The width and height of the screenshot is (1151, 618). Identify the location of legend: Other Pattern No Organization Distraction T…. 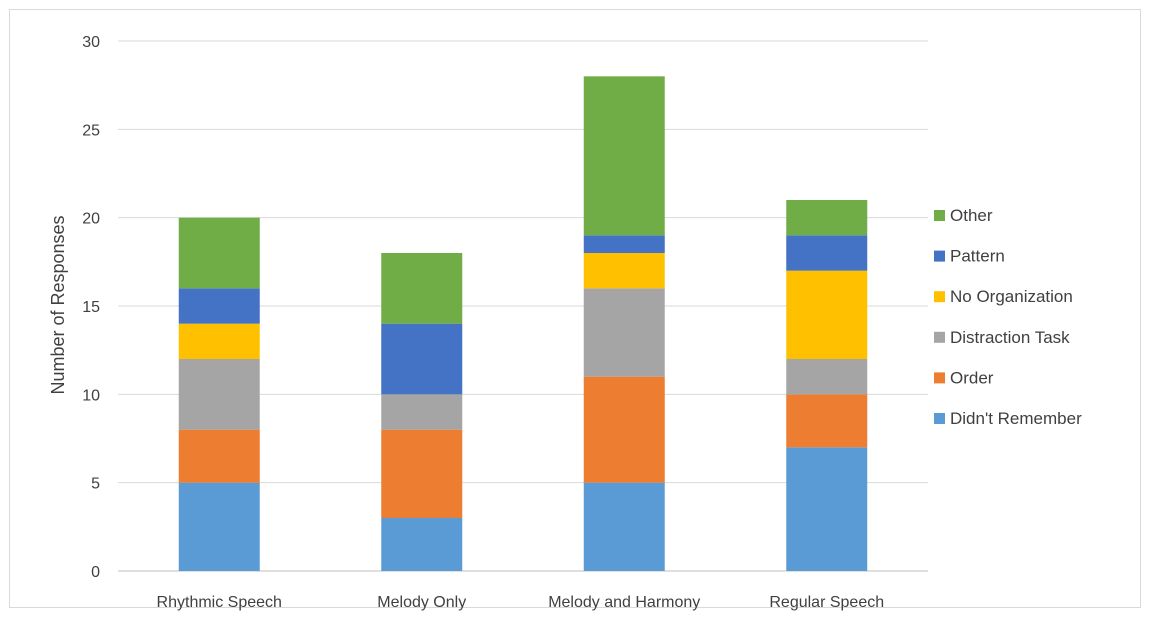
(1008, 317).